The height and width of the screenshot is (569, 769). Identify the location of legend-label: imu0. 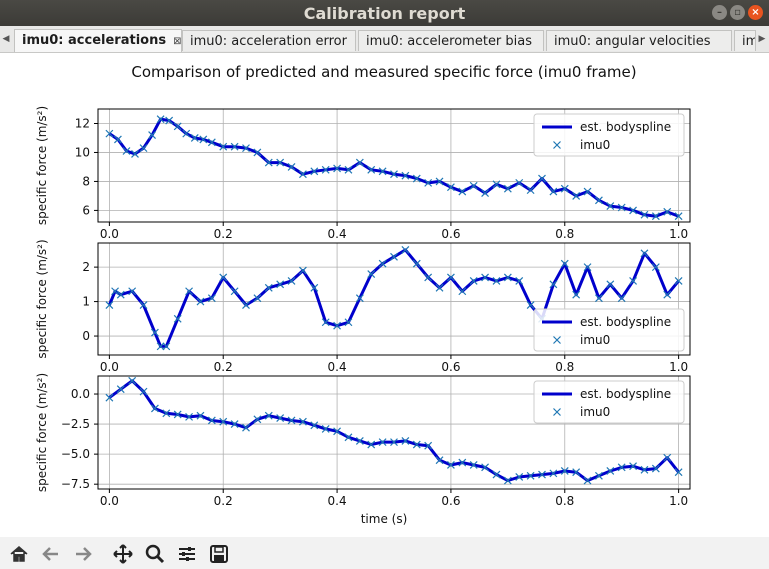
(595, 145).